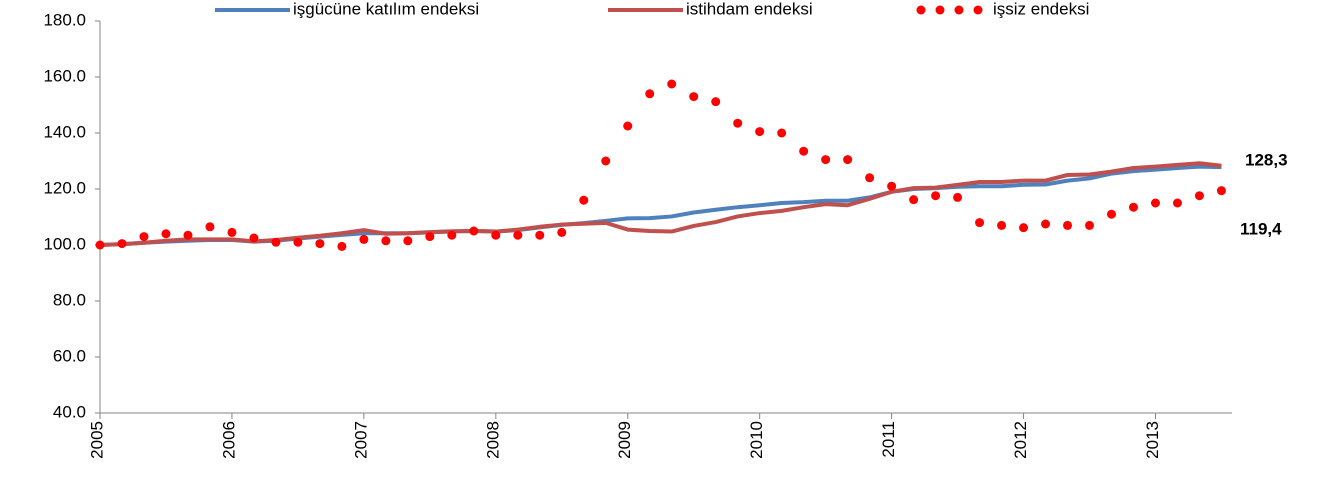 The width and height of the screenshot is (1325, 491). I want to click on x-tick-label: 2008, so click(492, 440).